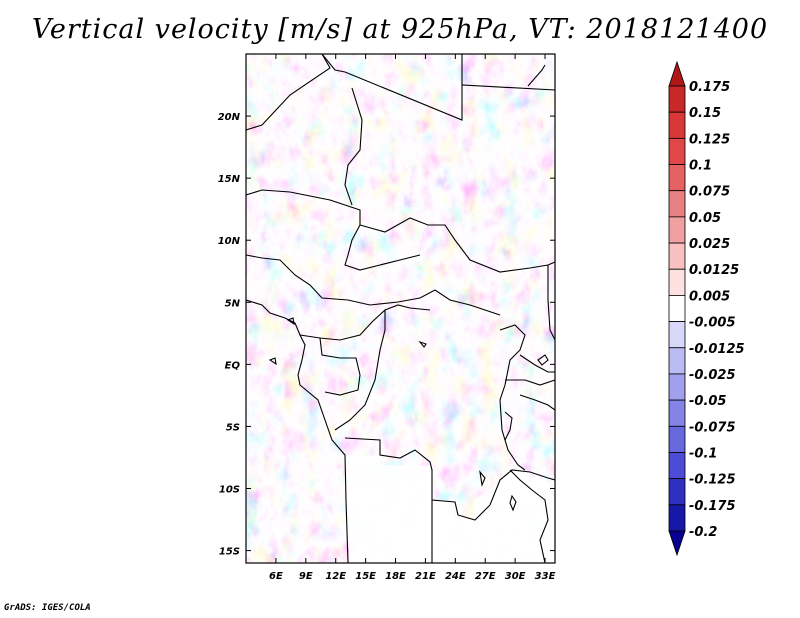 The height and width of the screenshot is (618, 800). What do you see at coordinates (709, 139) in the screenshot?
I see `colorbar-label: 0.125` at bounding box center [709, 139].